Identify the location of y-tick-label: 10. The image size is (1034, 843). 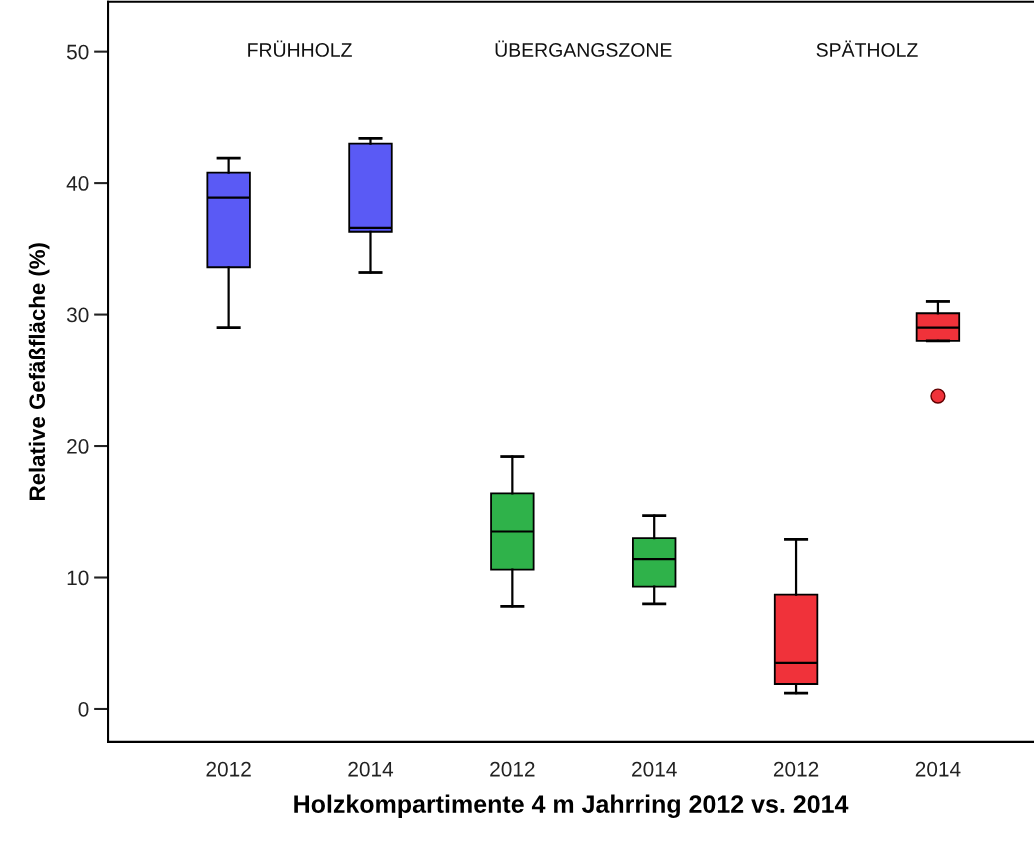
(78, 578).